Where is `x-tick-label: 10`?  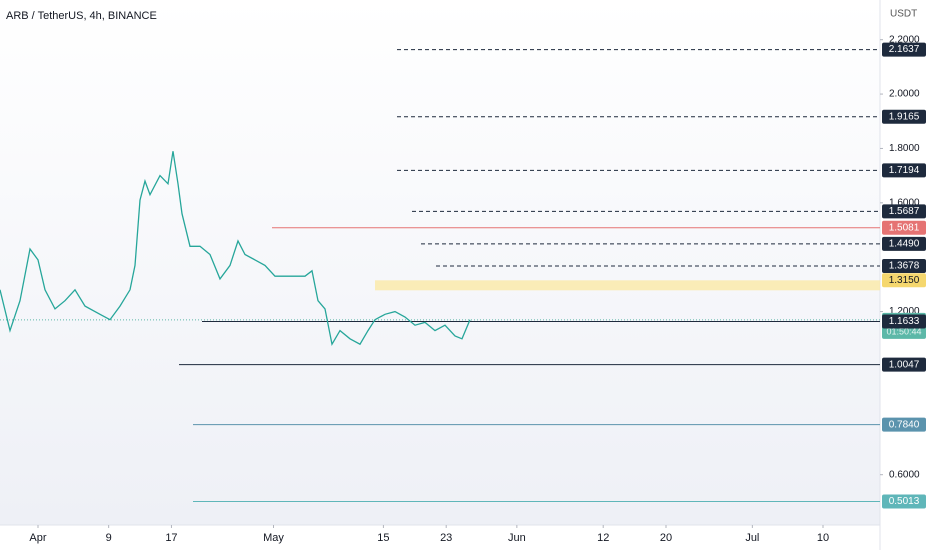
x-tick-label: 10 is located at coordinates (823, 538).